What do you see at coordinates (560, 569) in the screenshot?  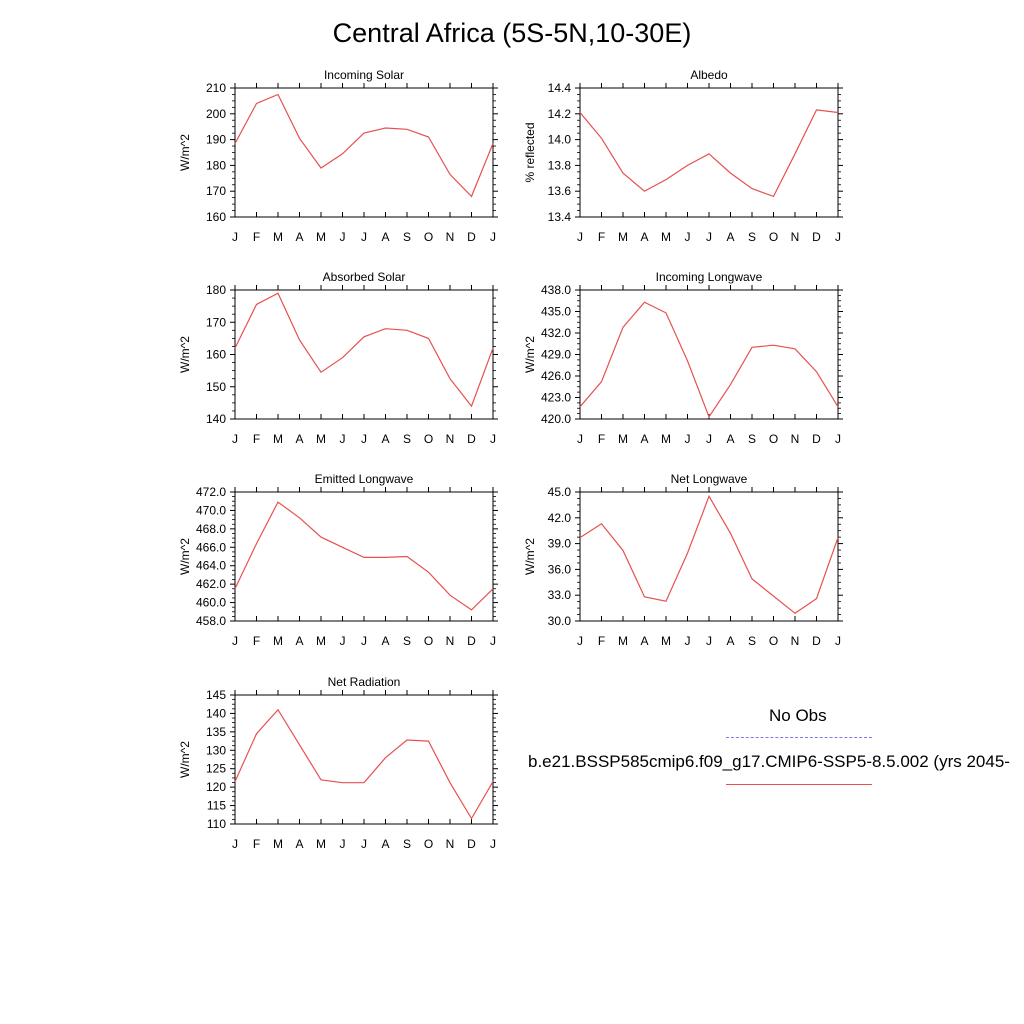 I see `y-tick-label: 36.0` at bounding box center [560, 569].